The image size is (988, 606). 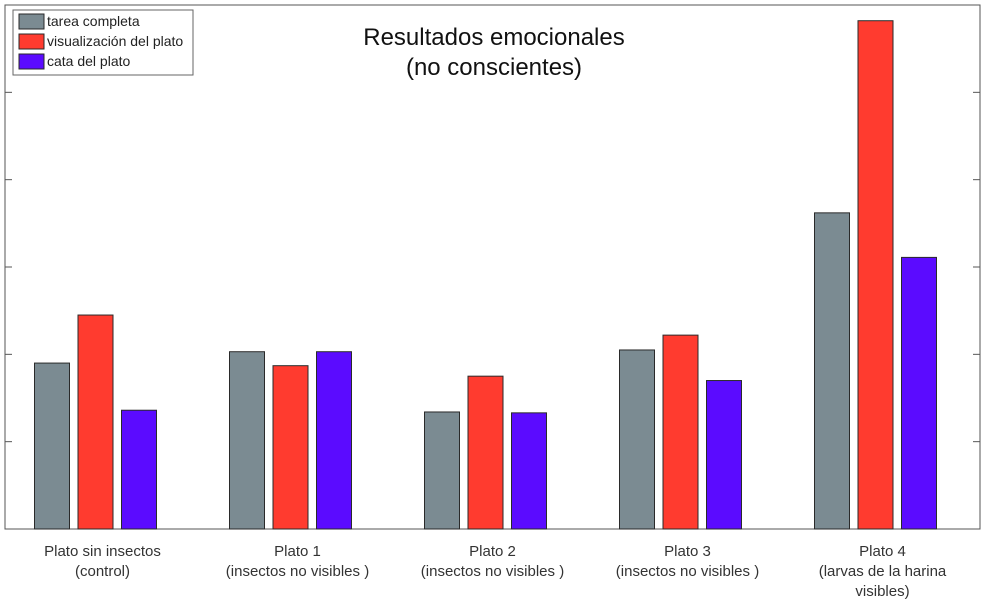 I want to click on legend-label-2: cata del plato, so click(x=88, y=61).